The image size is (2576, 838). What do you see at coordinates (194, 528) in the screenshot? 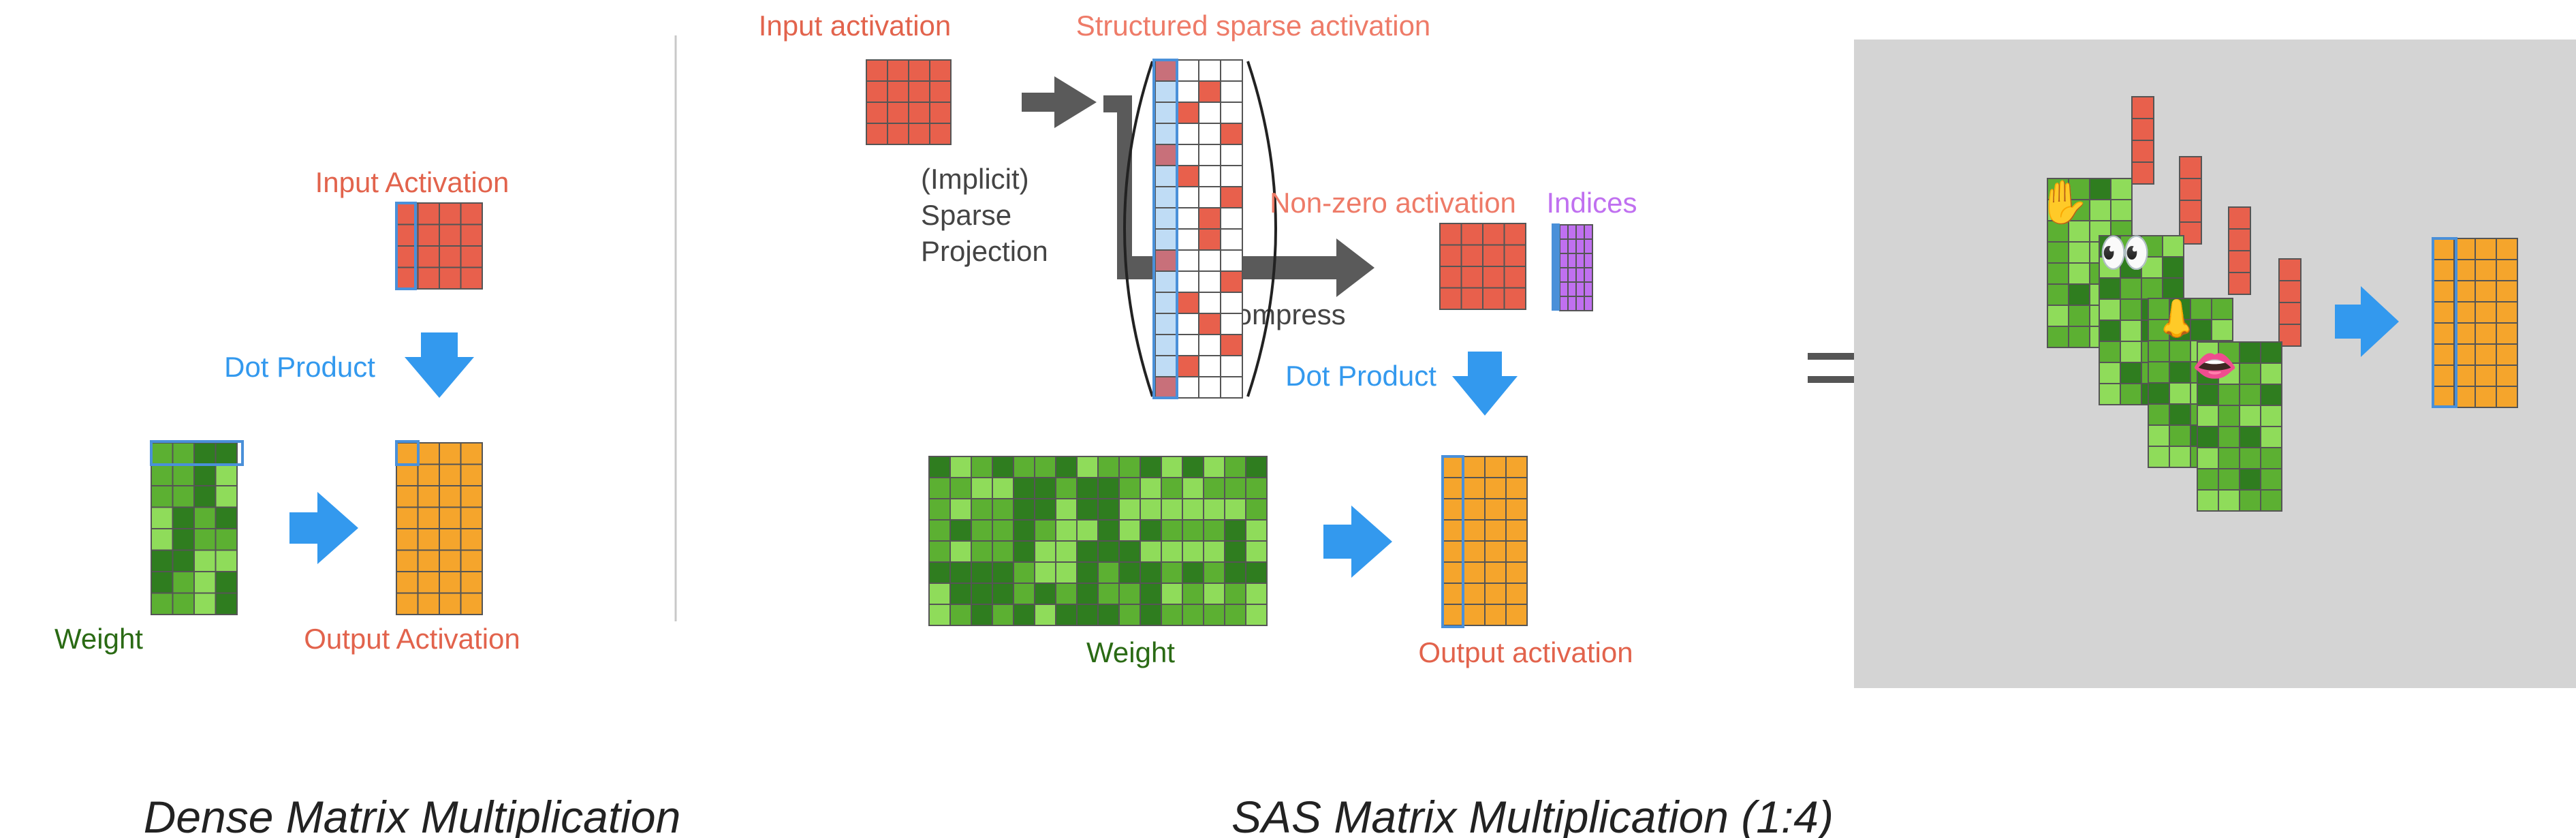
I see `dense-weight-grid` at bounding box center [194, 528].